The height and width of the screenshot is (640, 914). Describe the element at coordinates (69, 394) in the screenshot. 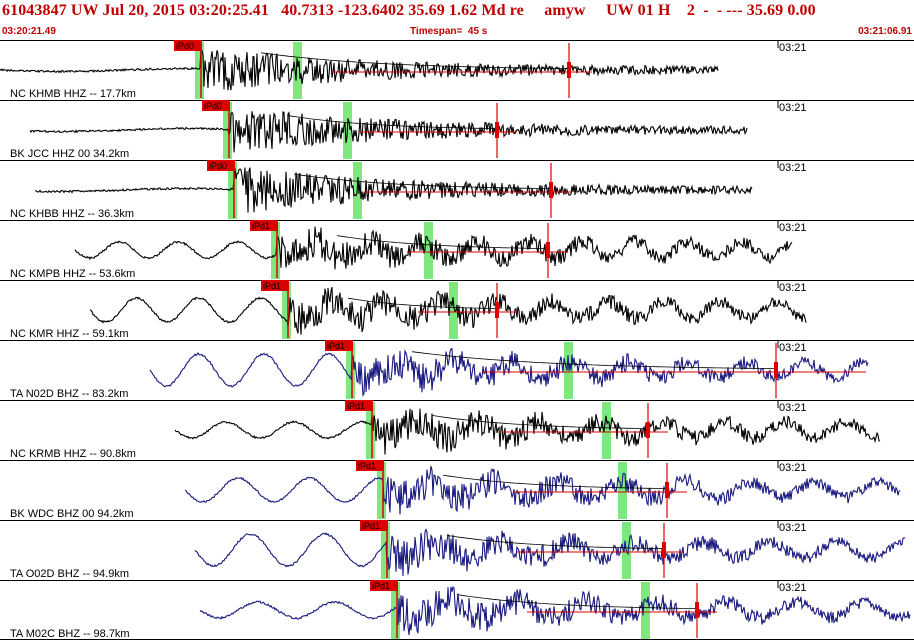

I see `station-label: TA N02D BHZ -- 83.2km` at that location.